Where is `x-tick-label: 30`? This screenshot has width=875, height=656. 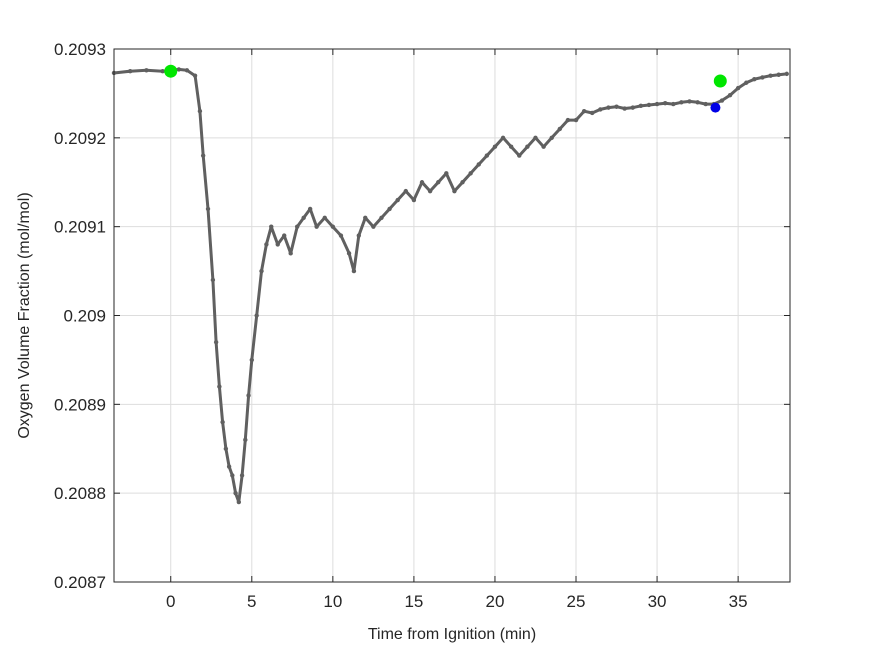
x-tick-label: 30 is located at coordinates (657, 601).